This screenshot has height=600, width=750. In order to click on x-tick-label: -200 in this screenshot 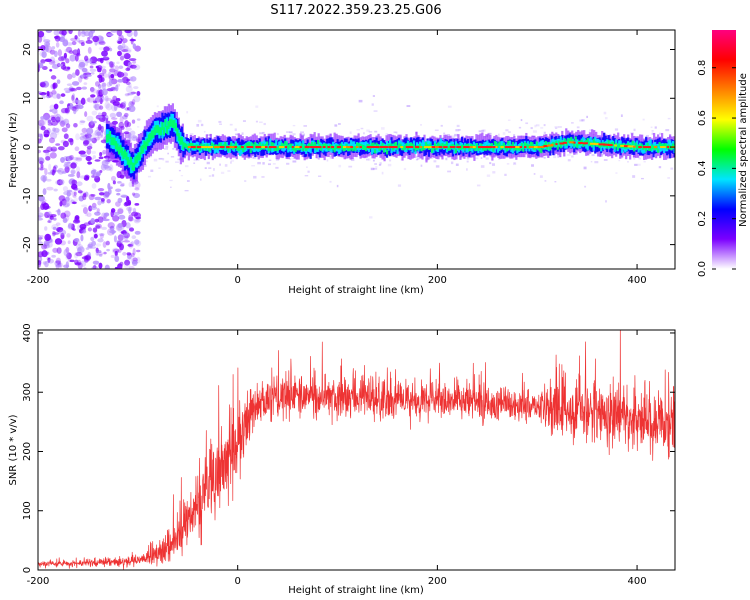, I will do `click(38, 280)`.